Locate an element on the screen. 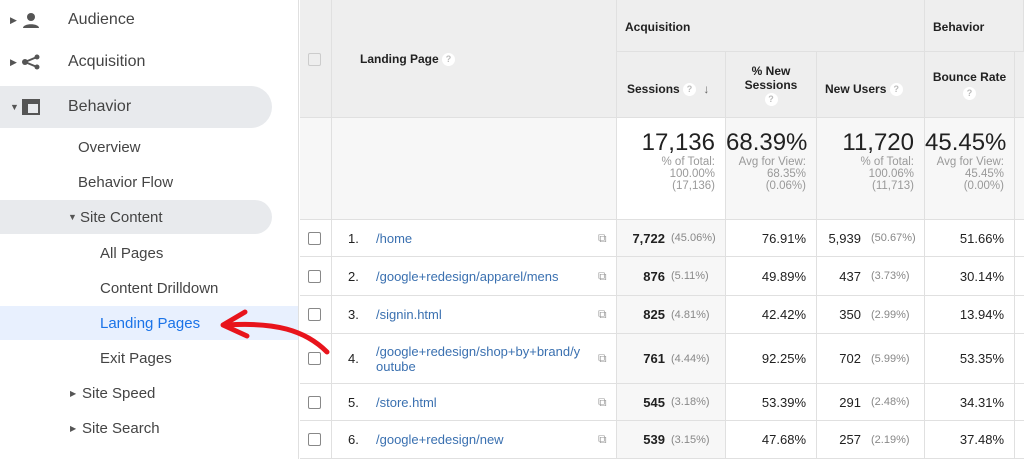 The image size is (1024, 459). sessions-pct: (4.81%) is located at coordinates (690, 314).